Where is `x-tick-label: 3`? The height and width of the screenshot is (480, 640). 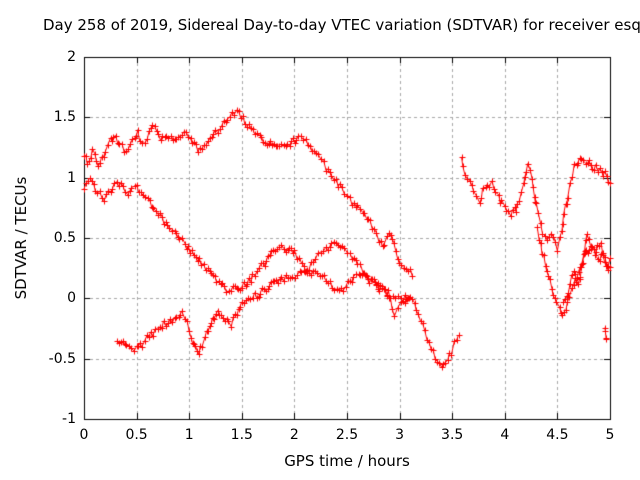
x-tick-label: 3 is located at coordinates (400, 435).